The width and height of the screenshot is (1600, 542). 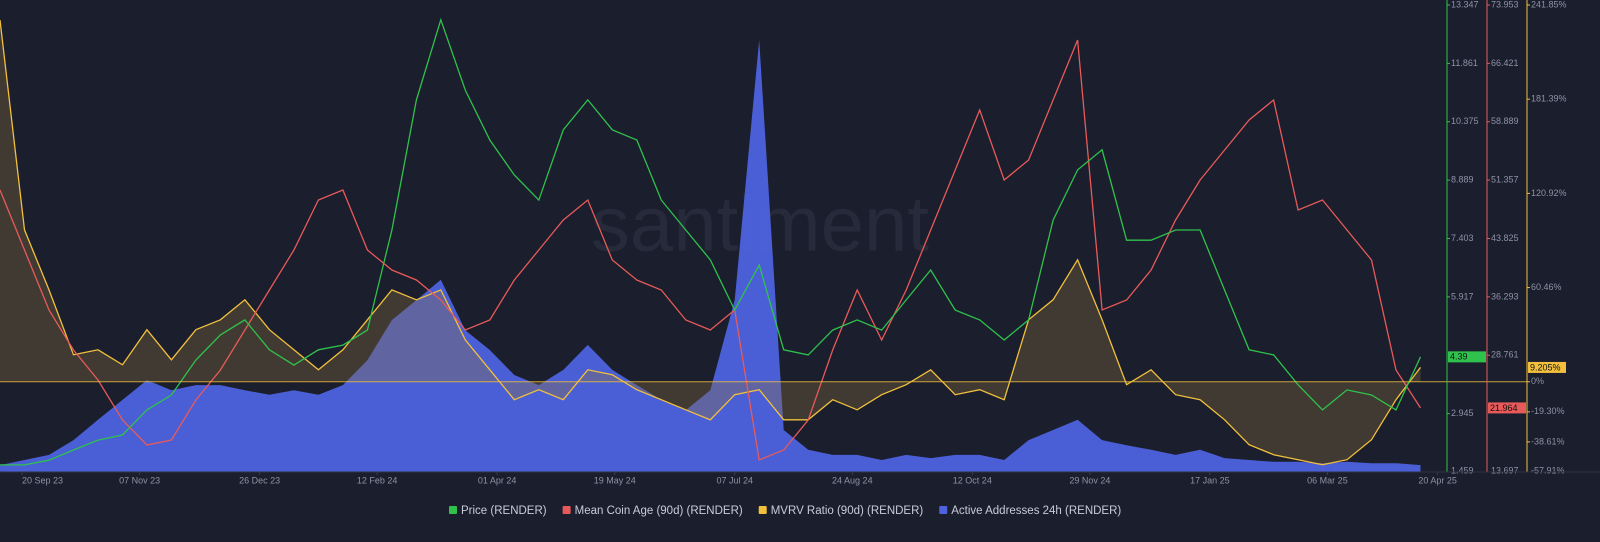 What do you see at coordinates (972, 480) in the screenshot?
I see `x-tick-label: 12 Oct 24` at bounding box center [972, 480].